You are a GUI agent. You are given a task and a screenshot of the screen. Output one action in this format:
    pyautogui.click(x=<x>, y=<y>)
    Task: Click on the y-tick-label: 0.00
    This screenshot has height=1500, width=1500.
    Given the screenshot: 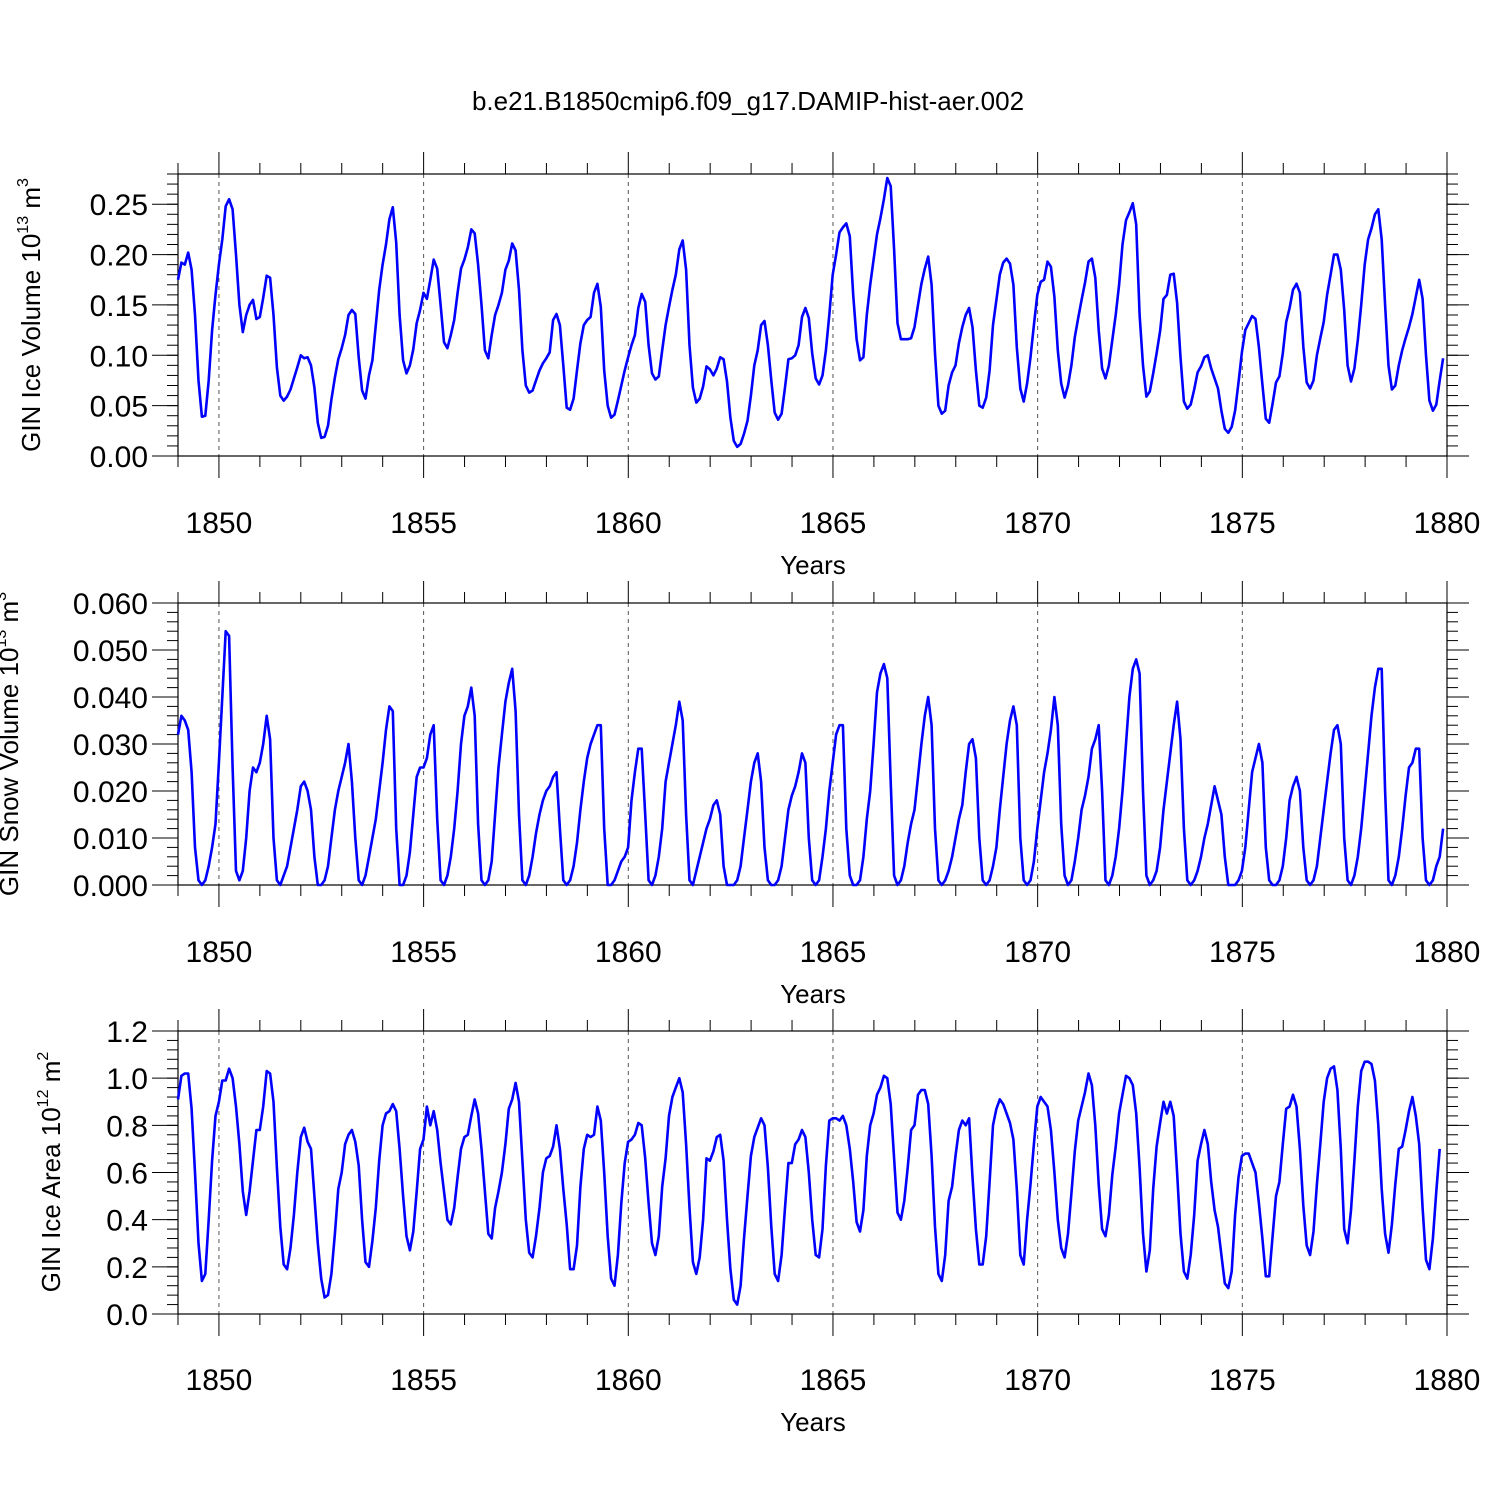 What is the action you would take?
    pyautogui.click(x=119, y=457)
    